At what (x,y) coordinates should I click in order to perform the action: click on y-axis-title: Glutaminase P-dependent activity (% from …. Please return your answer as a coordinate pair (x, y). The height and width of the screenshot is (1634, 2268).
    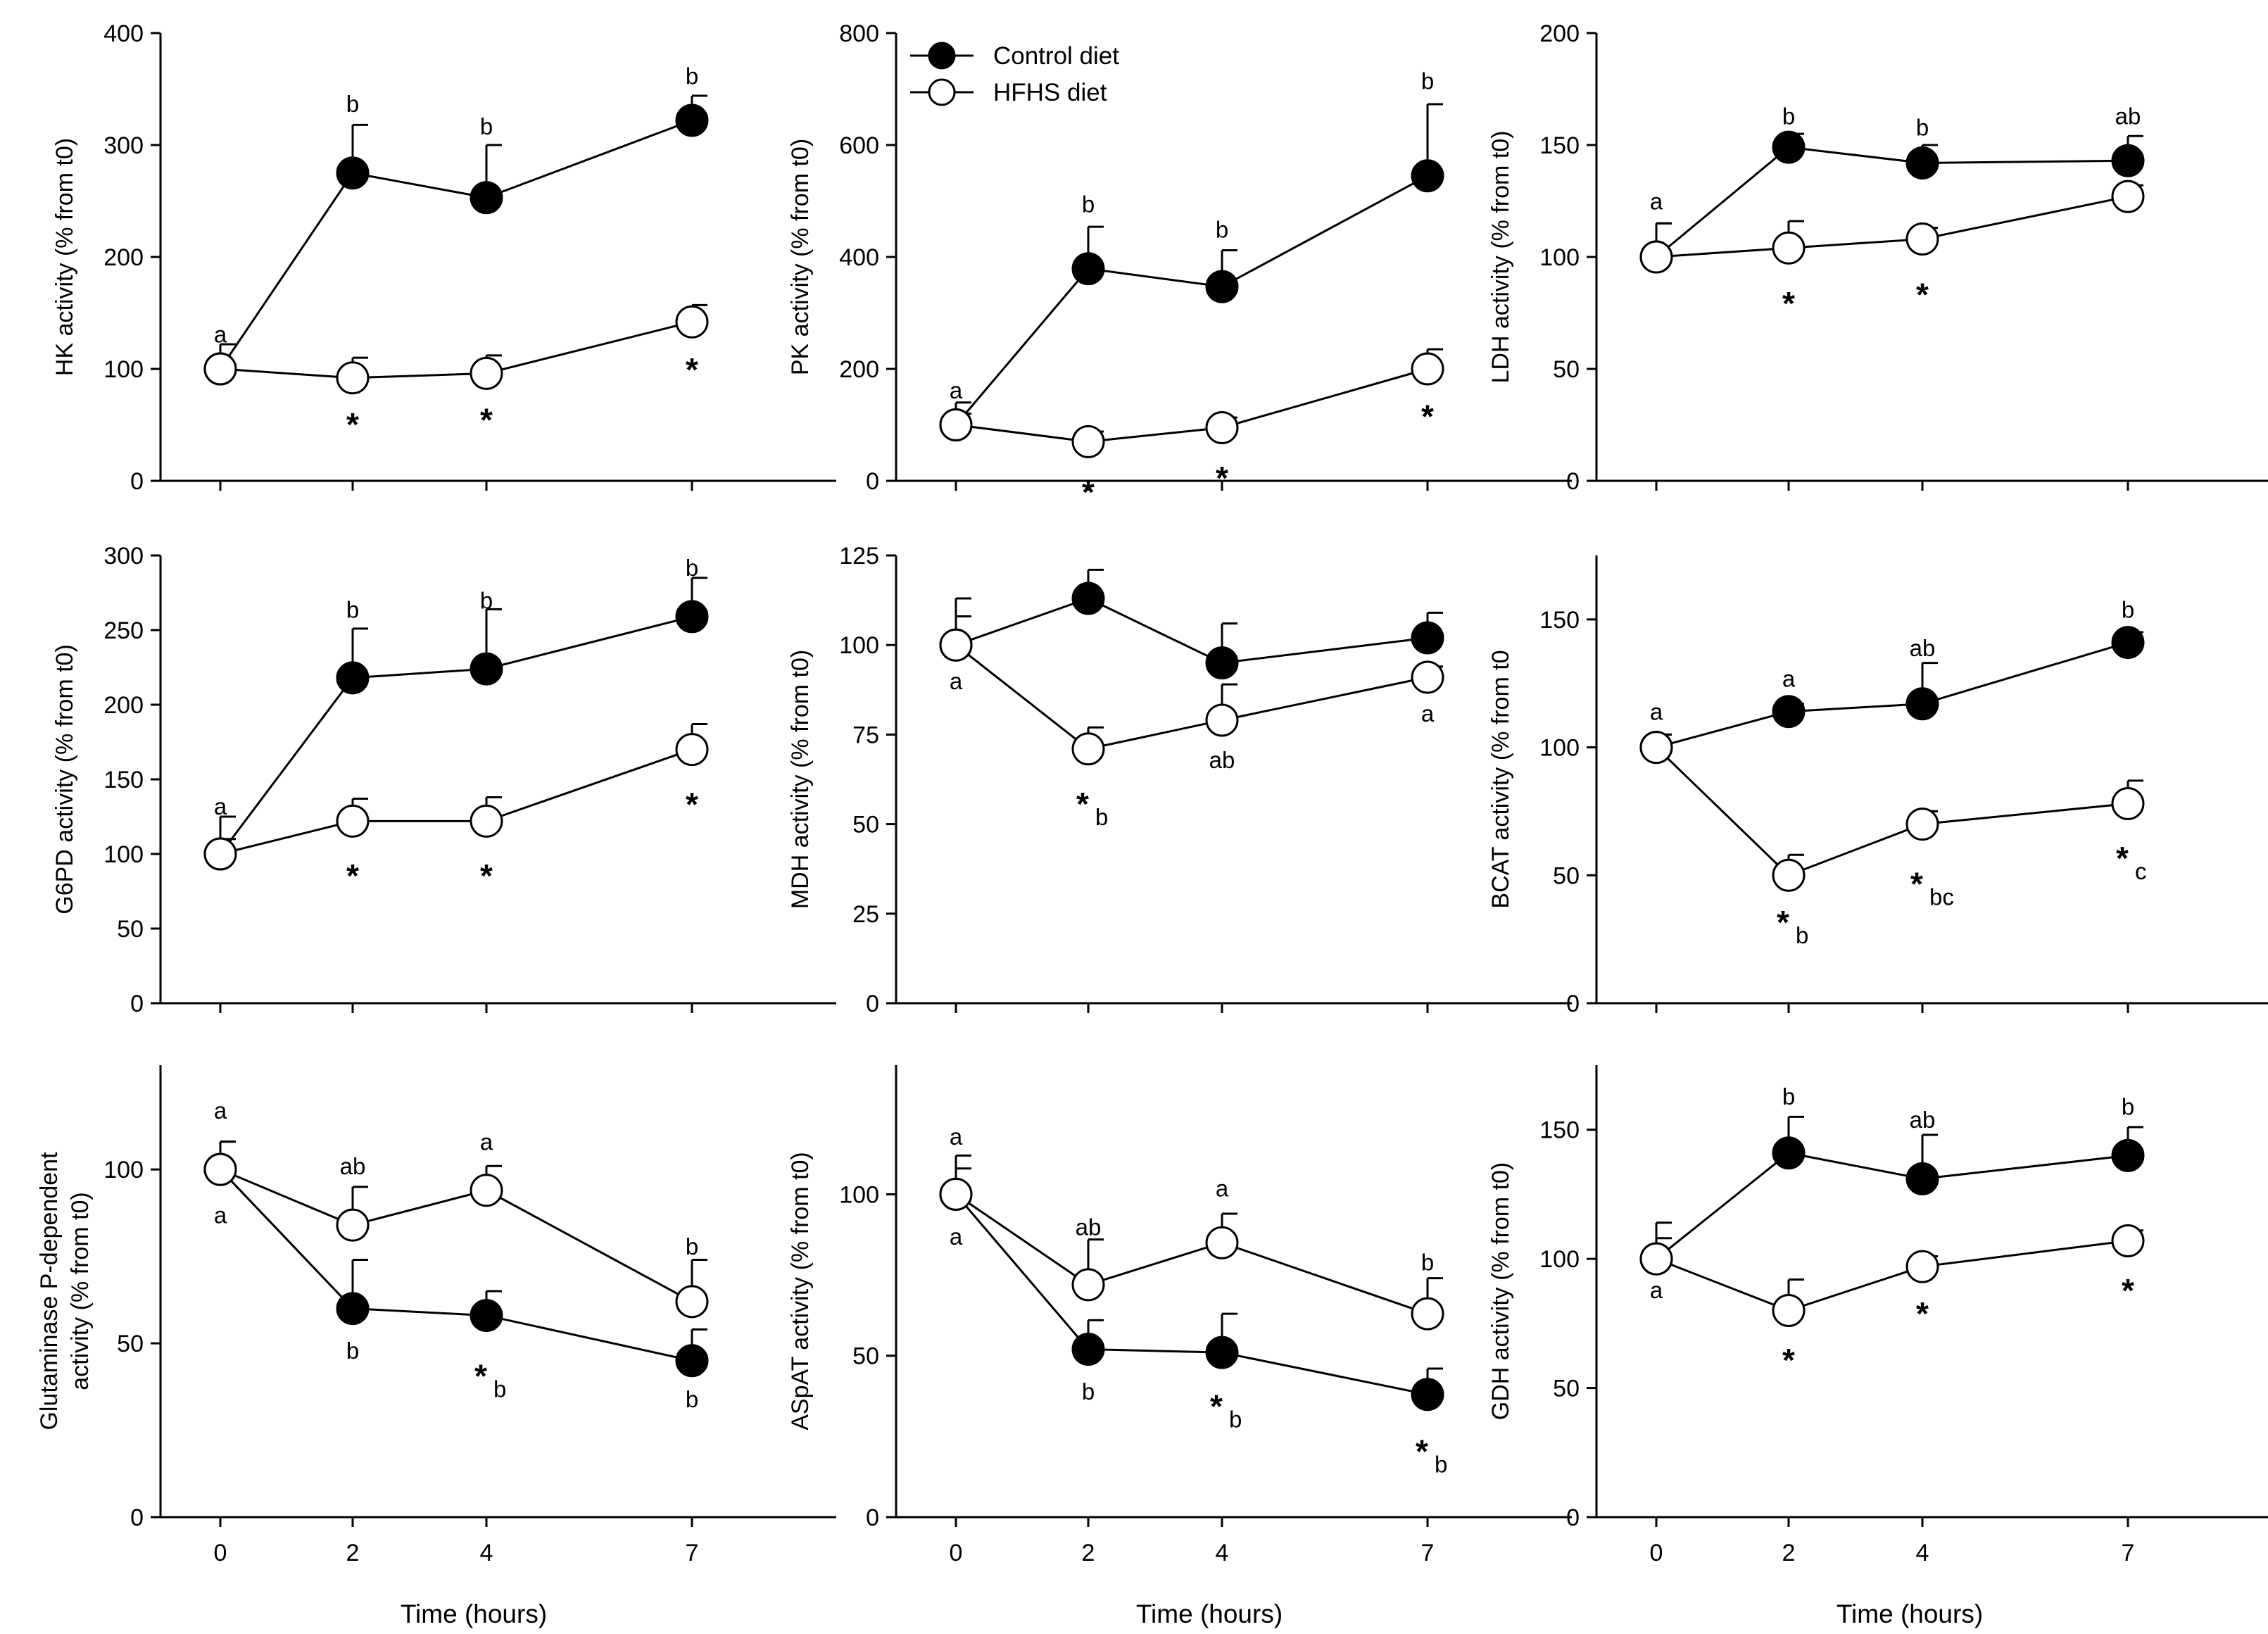
    Looking at the image, I should click on (65, 1291).